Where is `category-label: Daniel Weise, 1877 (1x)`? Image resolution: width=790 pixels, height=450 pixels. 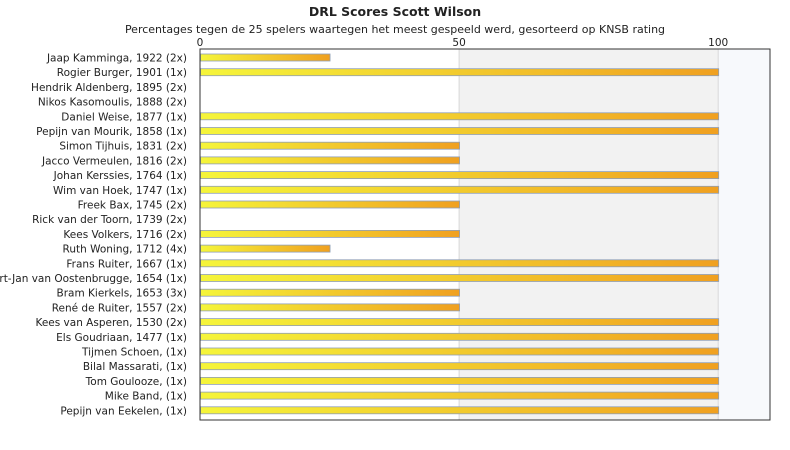
category-label: Daniel Weise, 1877 (1x) is located at coordinates (124, 117).